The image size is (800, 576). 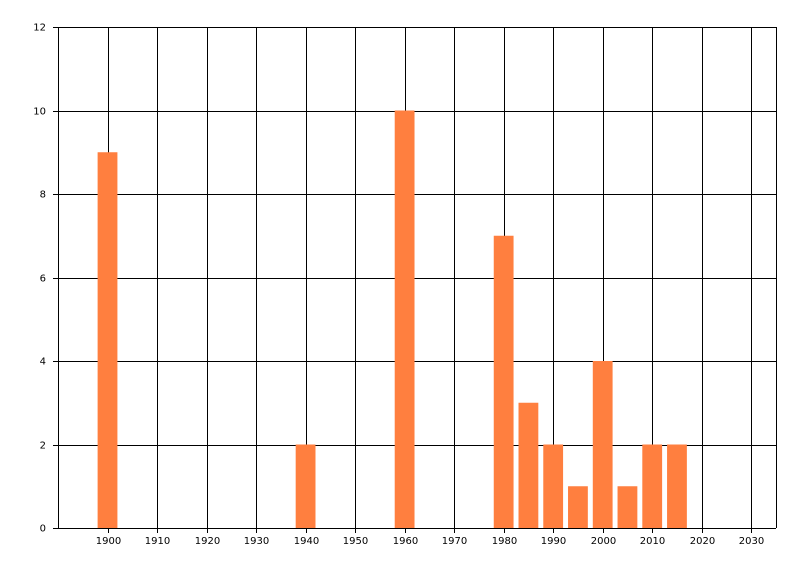 What do you see at coordinates (43, 446) in the screenshot?
I see `y-tick-label: 2` at bounding box center [43, 446].